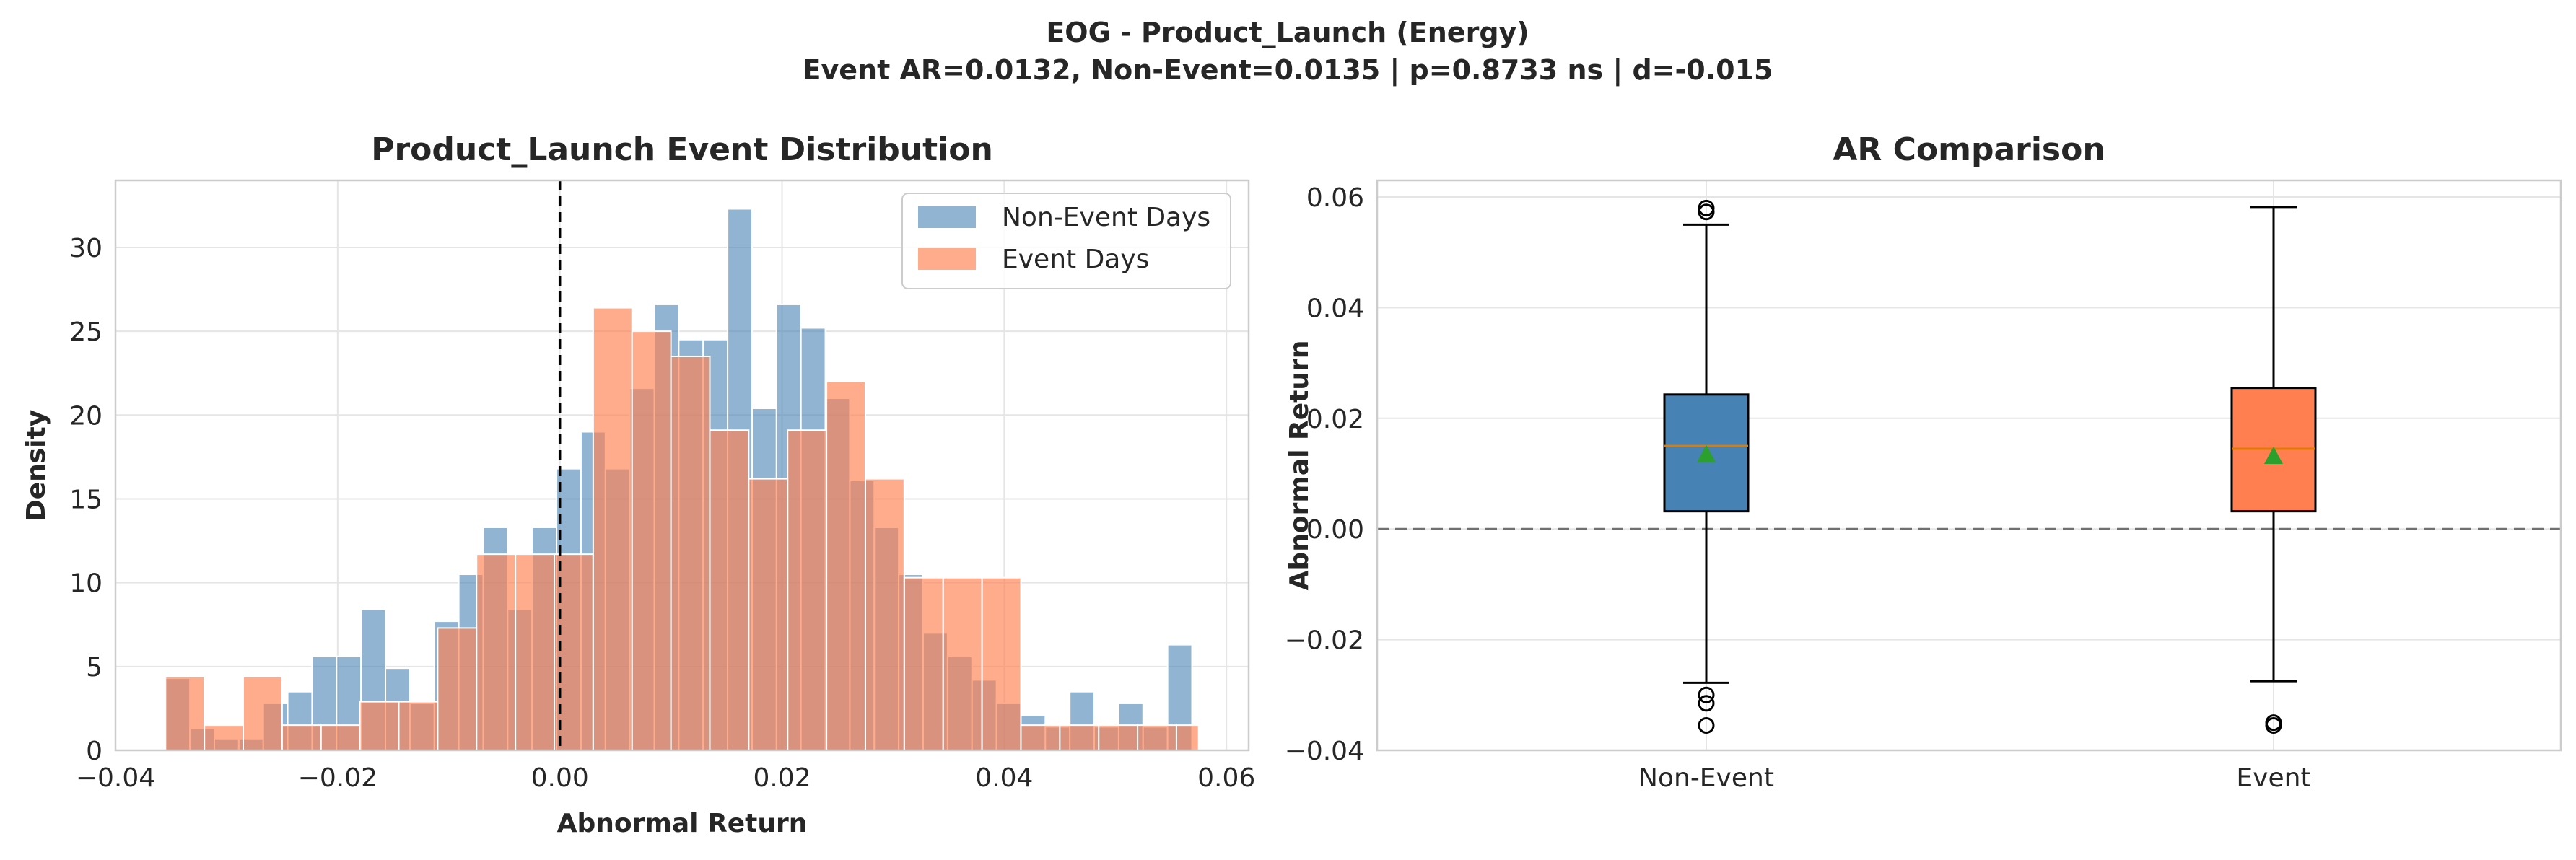 The image size is (2576, 860). I want to click on x-tick-label: Non-Event, so click(1706, 778).